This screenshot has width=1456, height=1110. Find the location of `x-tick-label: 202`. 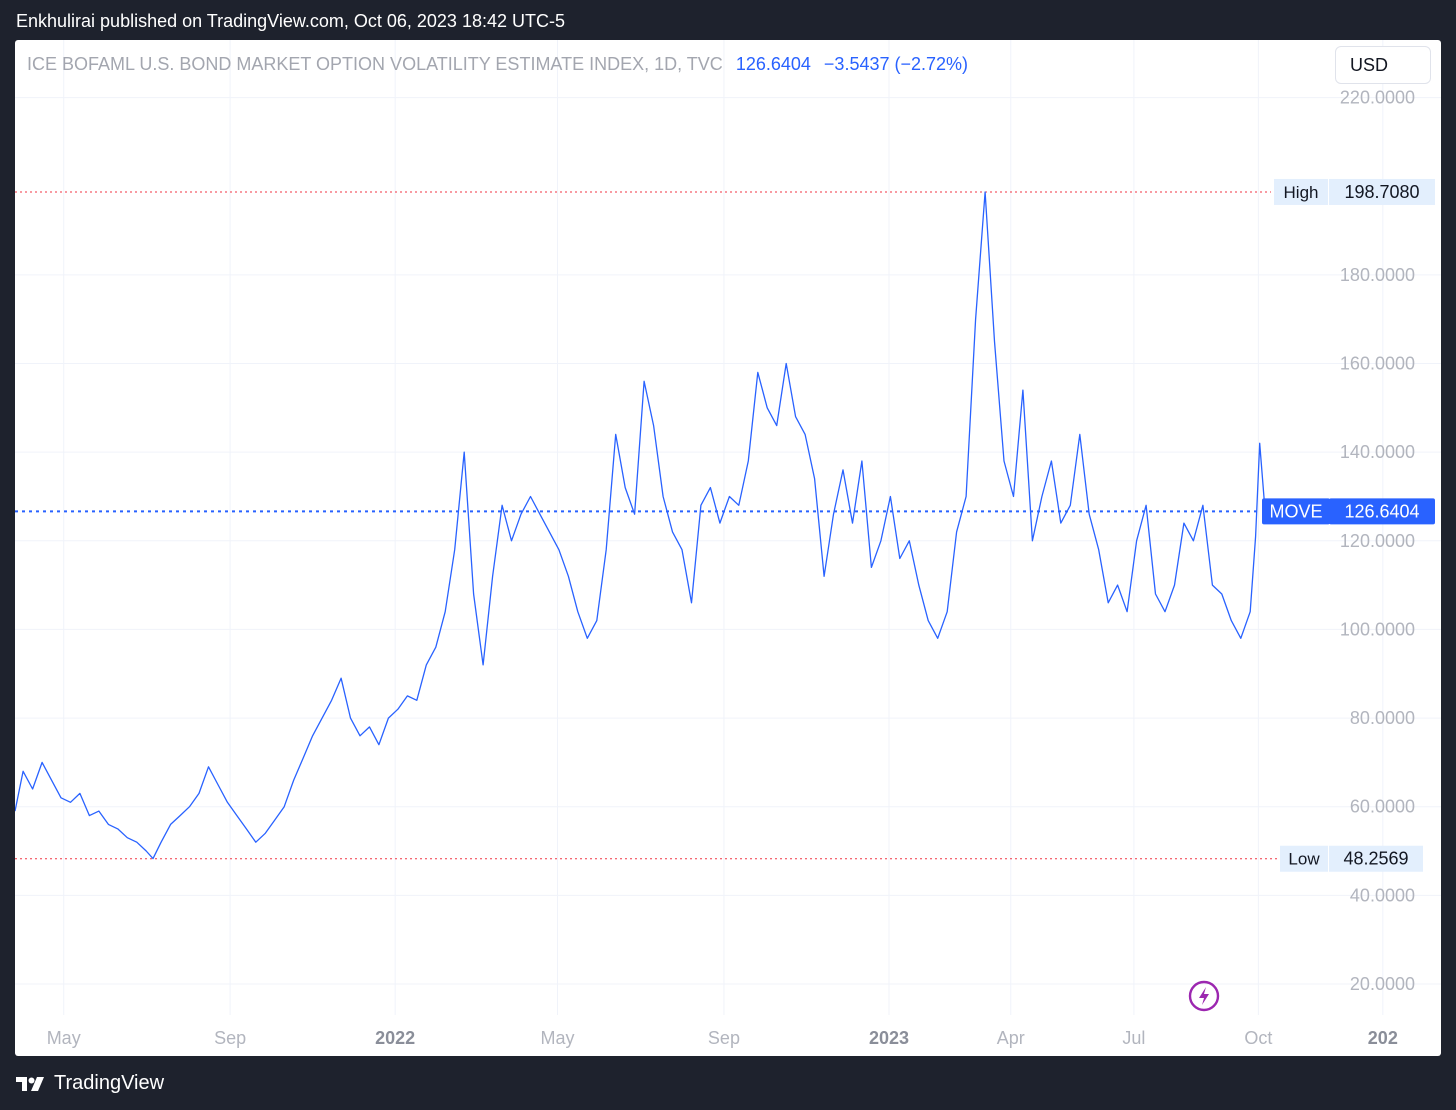

x-tick-label: 202 is located at coordinates (1383, 1038).